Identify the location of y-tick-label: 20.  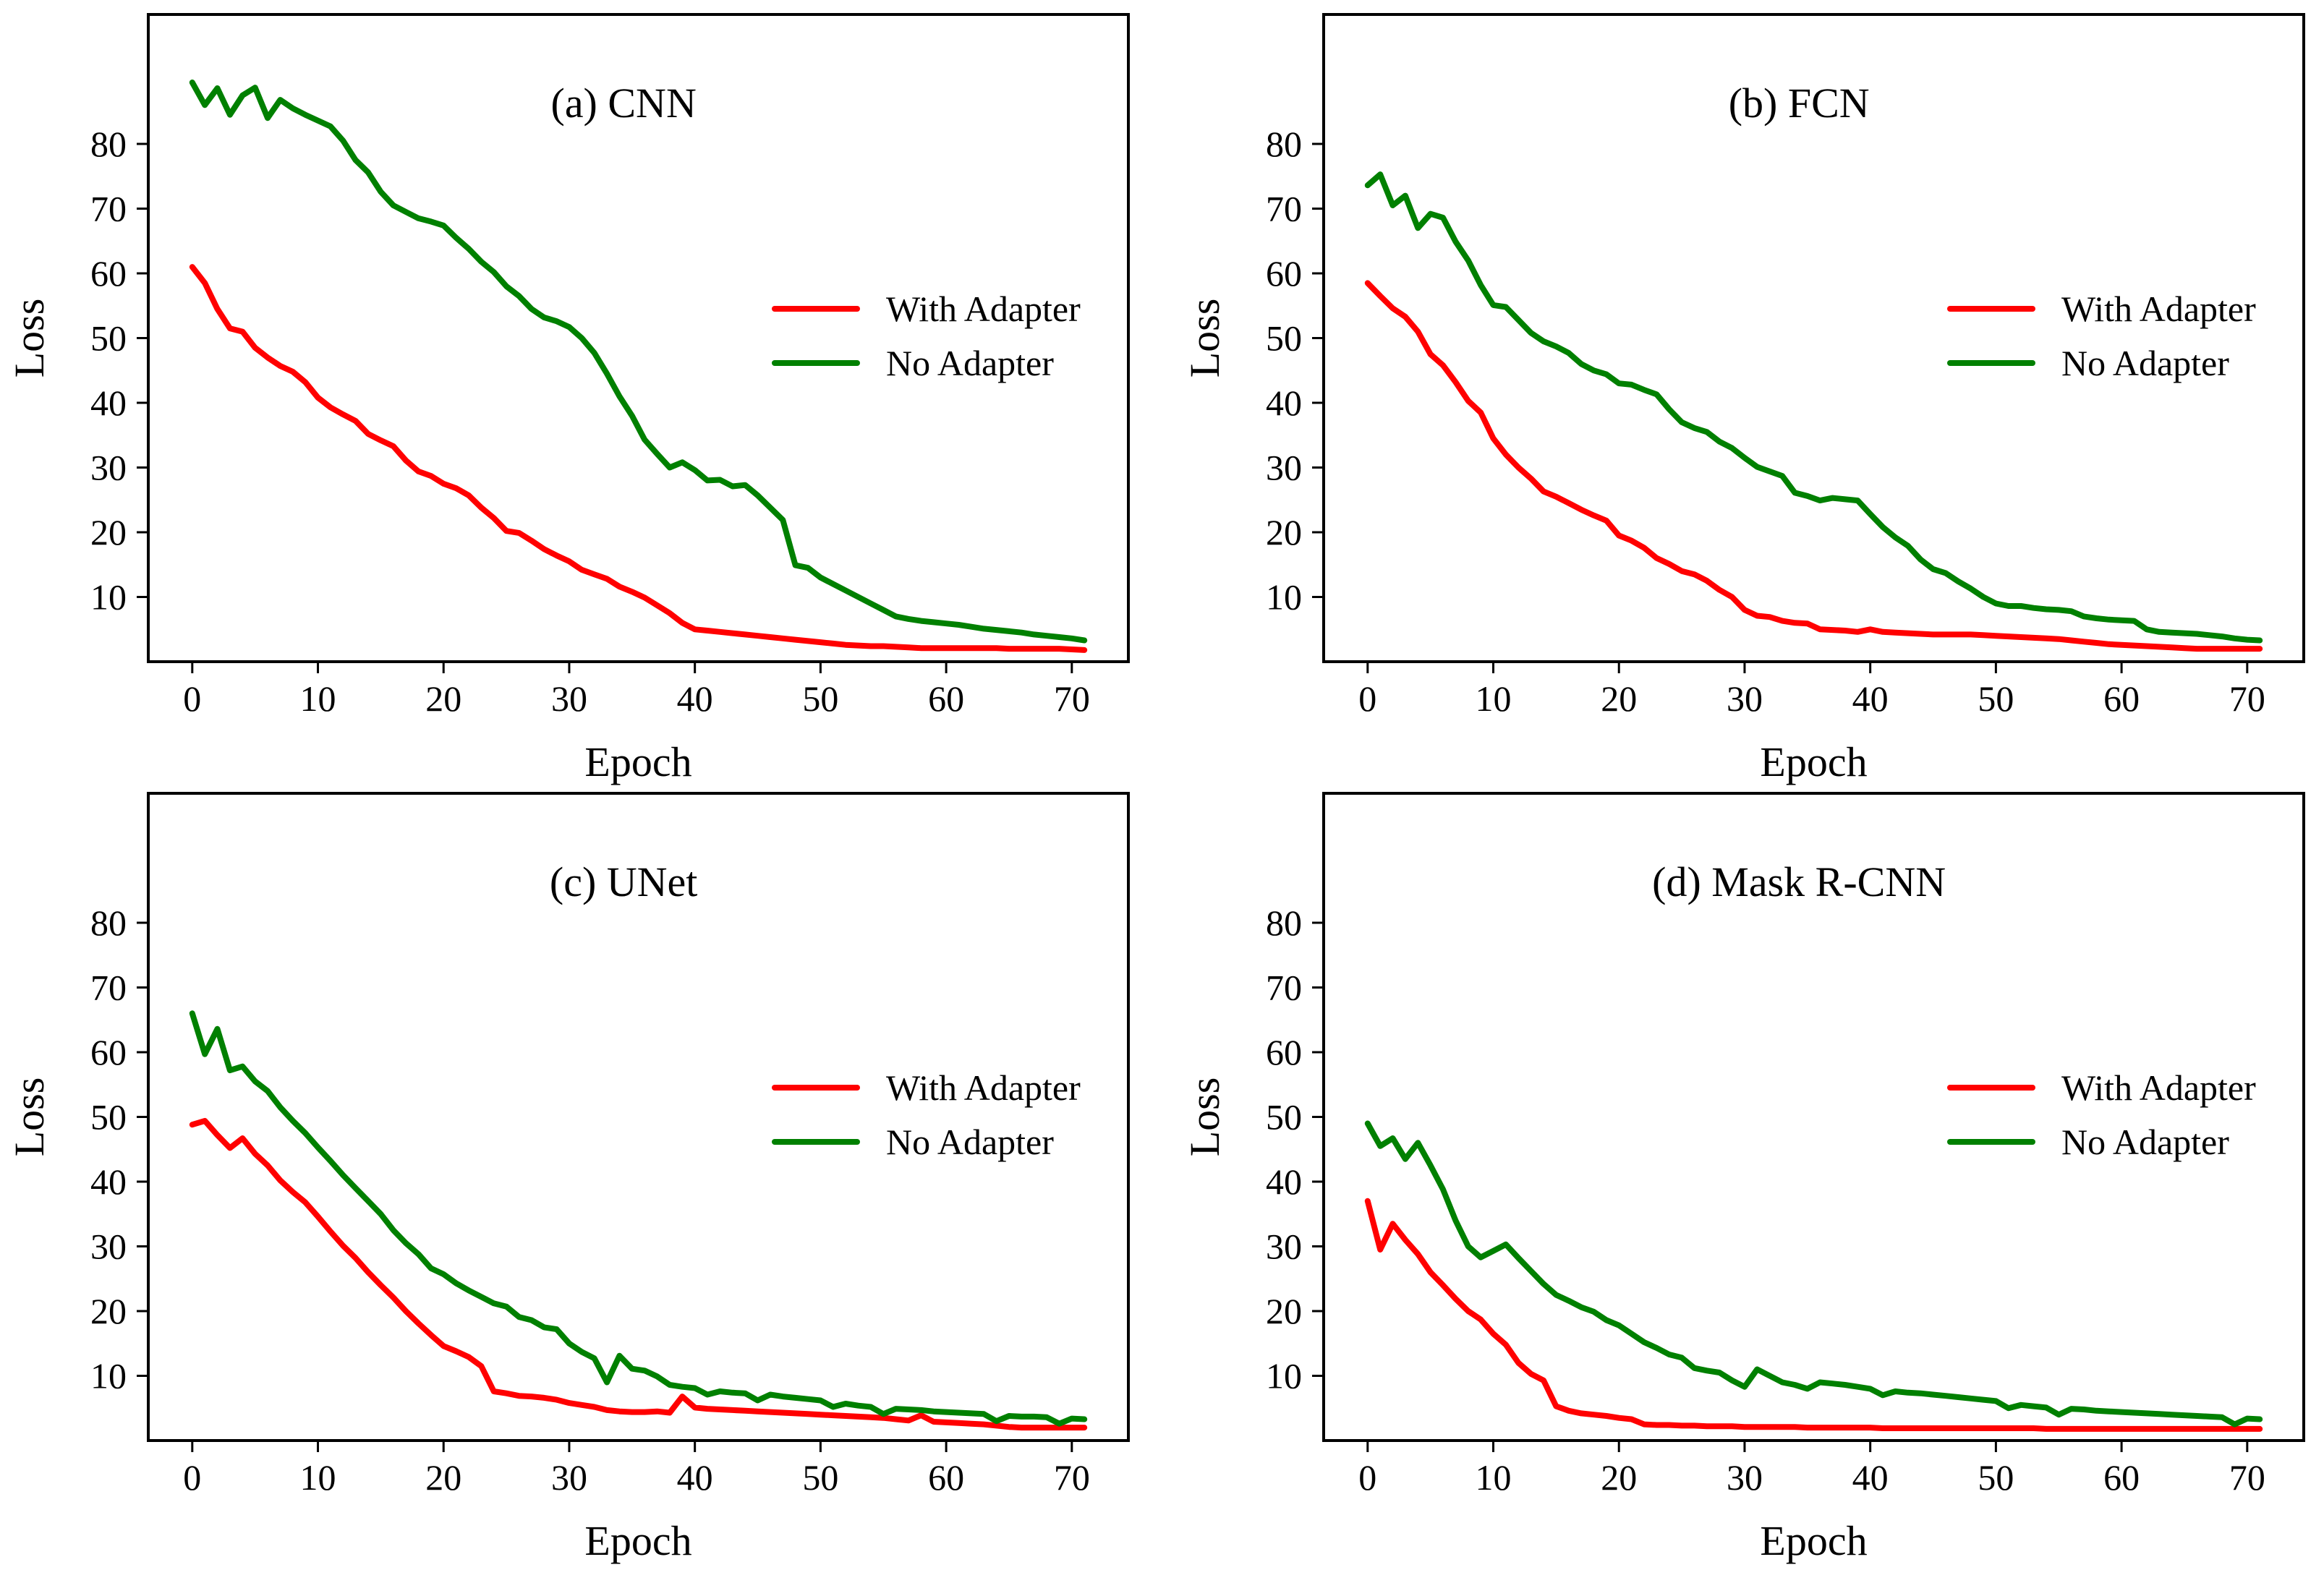
(1284, 532).